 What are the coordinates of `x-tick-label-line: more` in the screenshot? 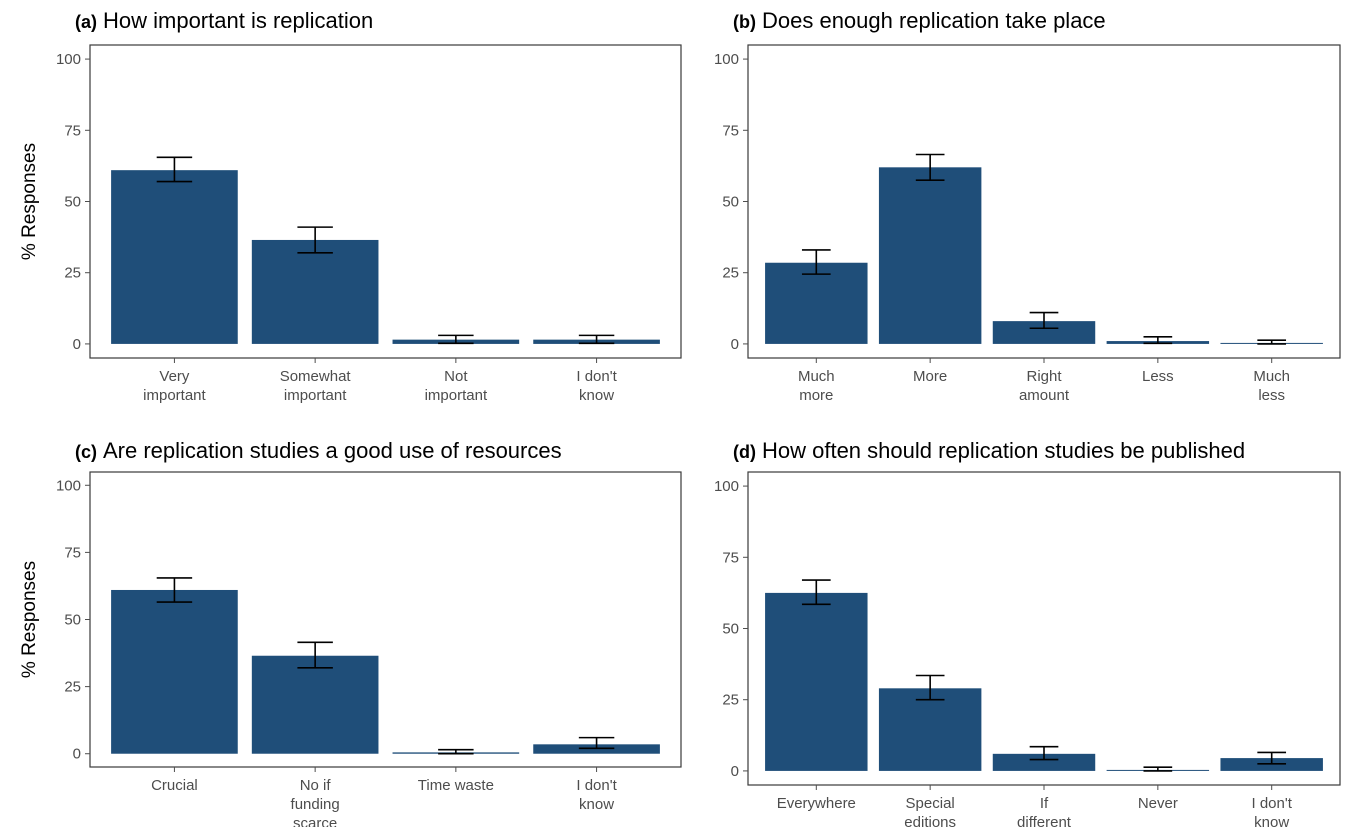 It's located at (816, 395).